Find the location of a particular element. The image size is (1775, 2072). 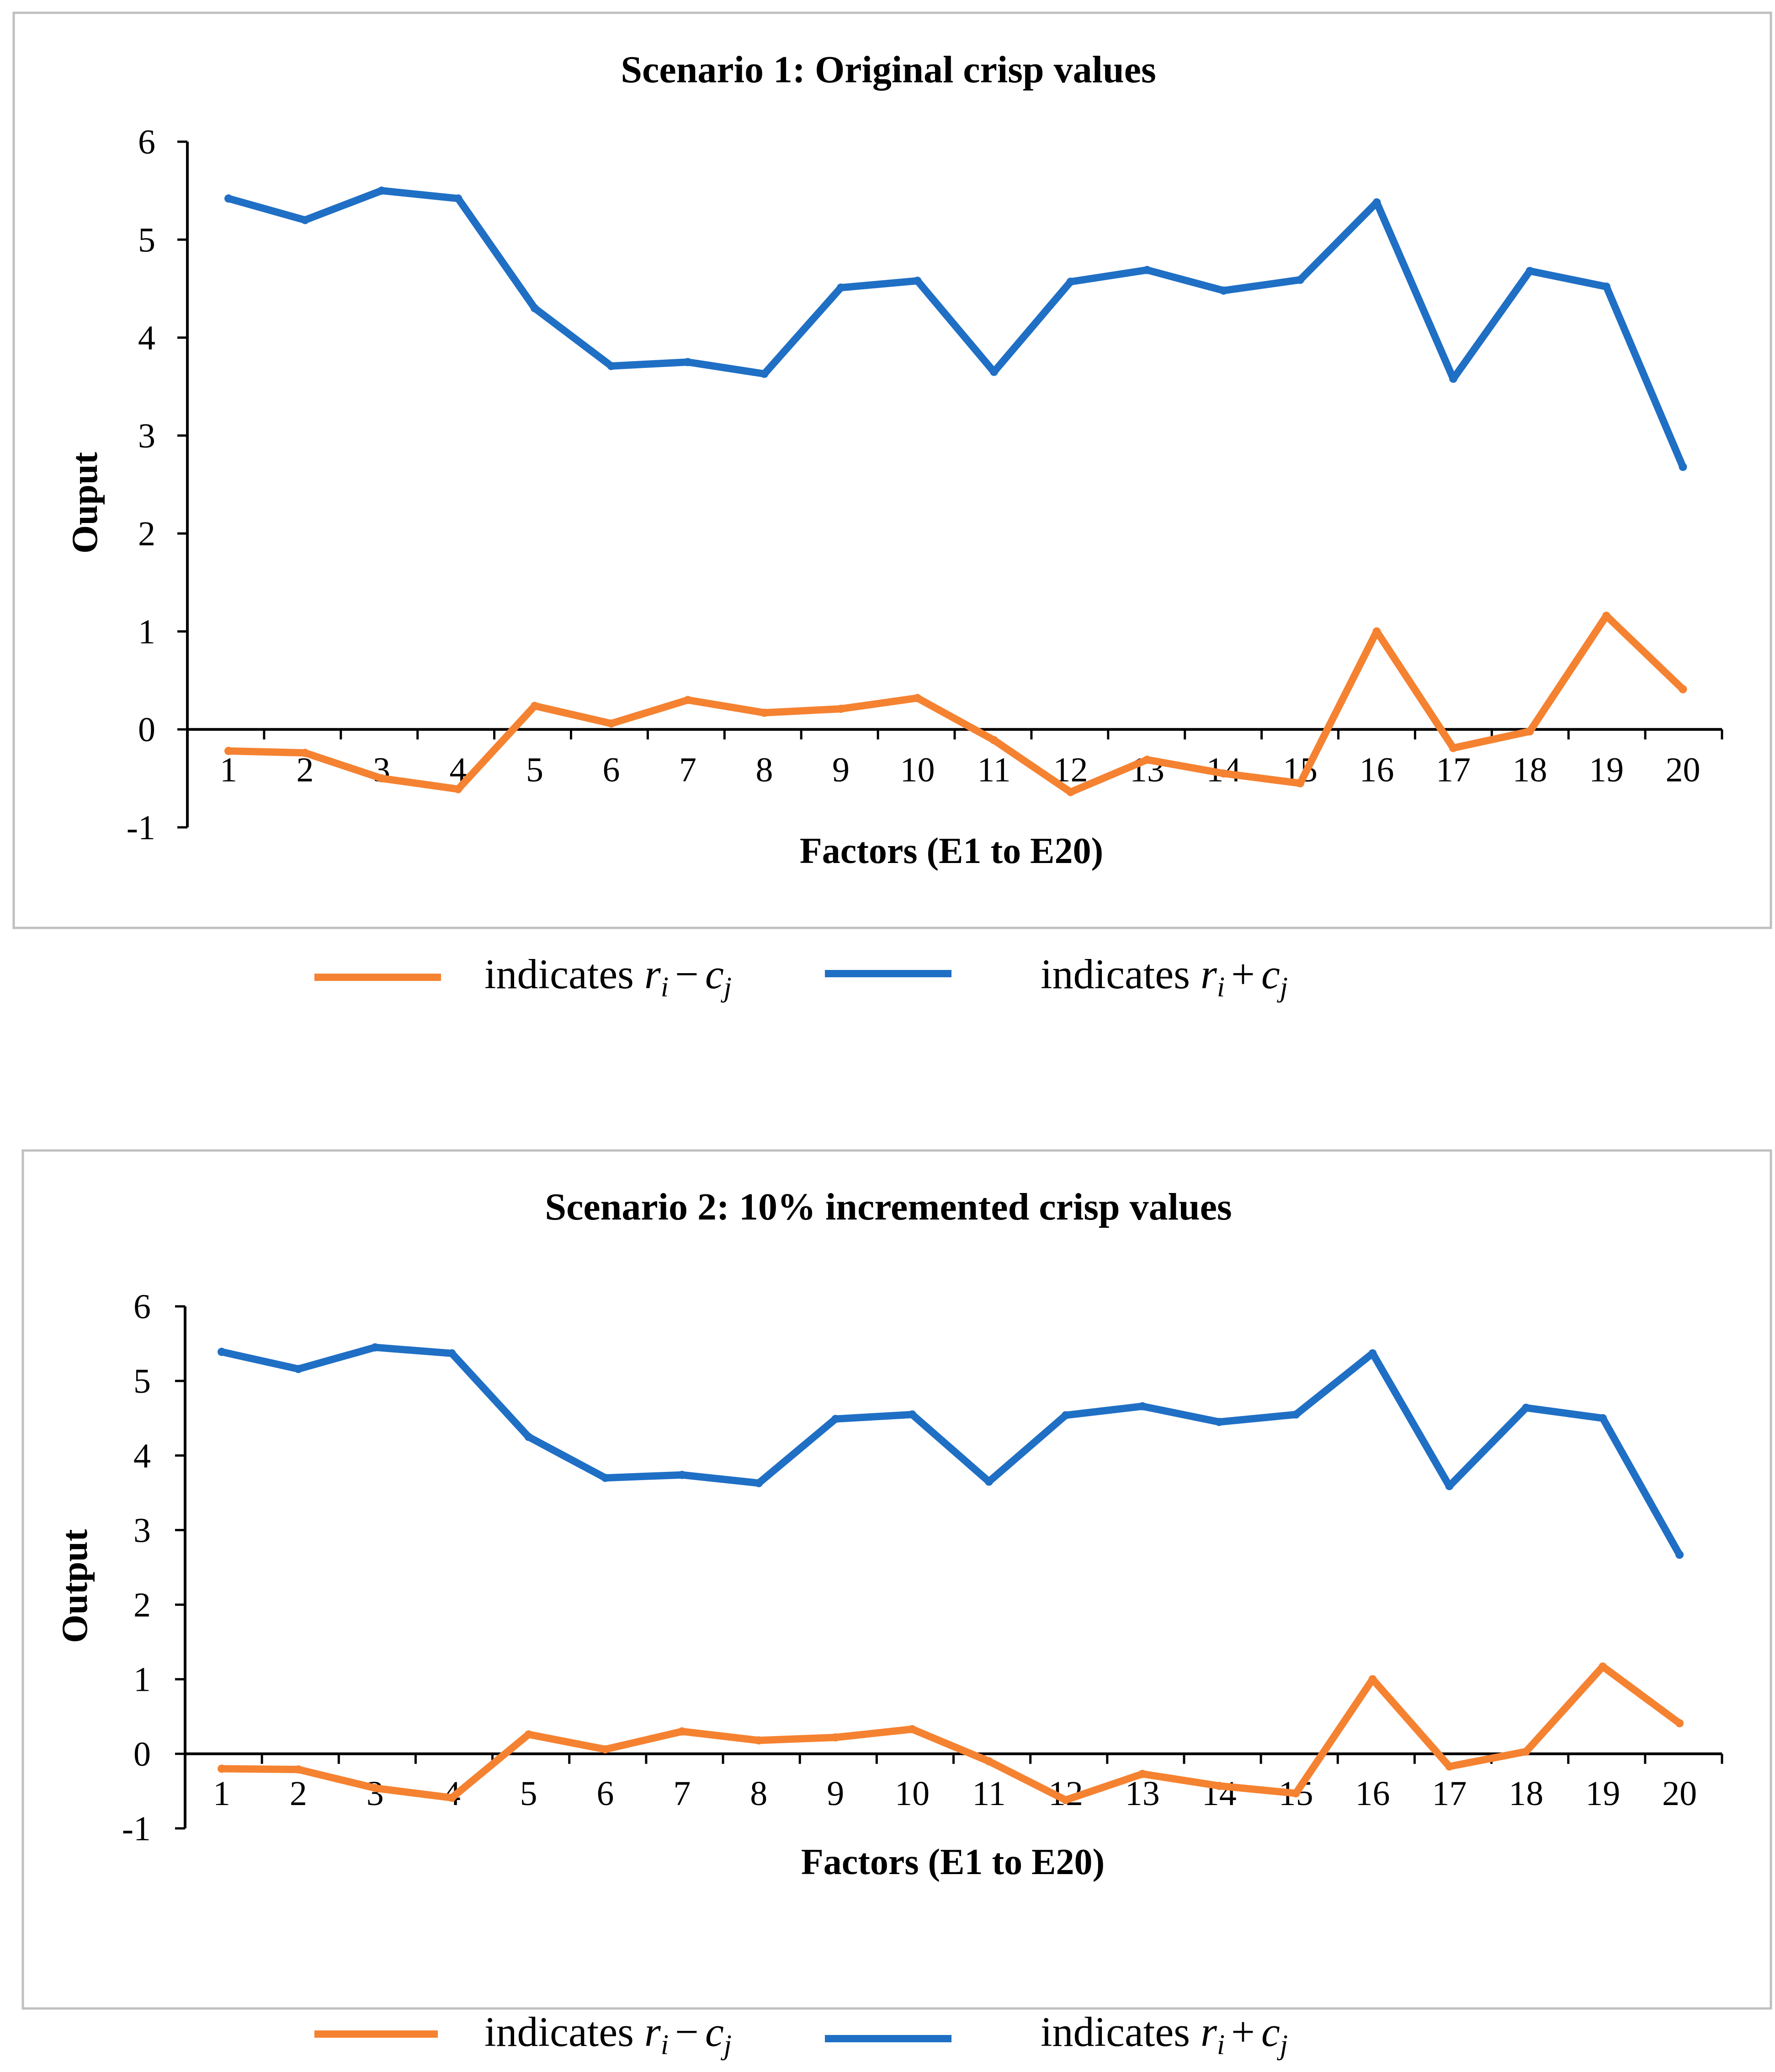

x-tick-label: 10 is located at coordinates (913, 1793).